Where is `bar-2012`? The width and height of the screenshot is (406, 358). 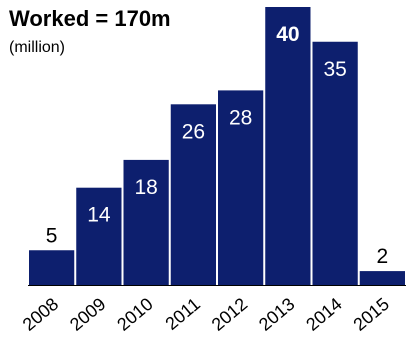 bar-2012 is located at coordinates (241, 188).